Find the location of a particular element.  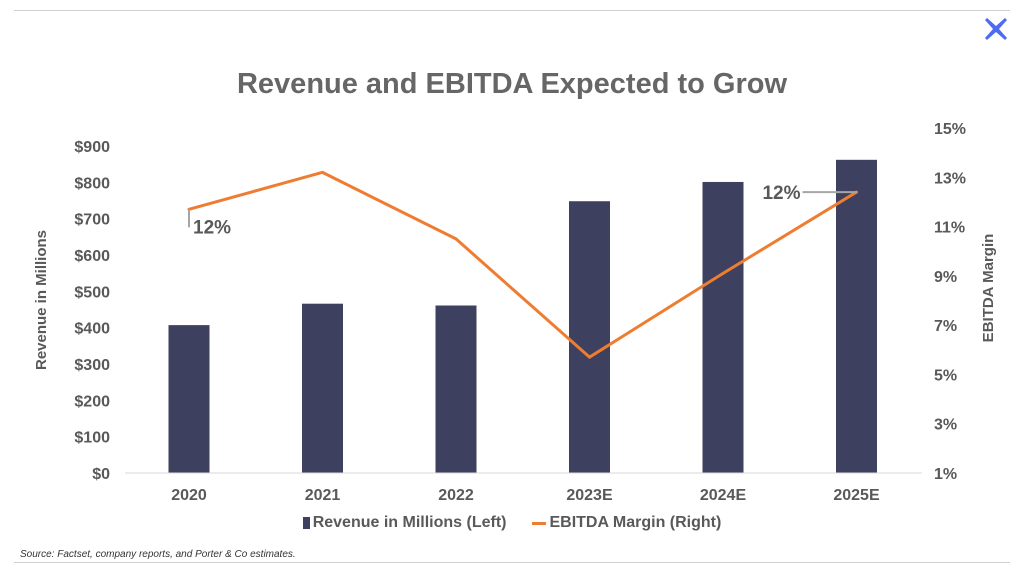

right-tick-label: 1% is located at coordinates (945, 474).